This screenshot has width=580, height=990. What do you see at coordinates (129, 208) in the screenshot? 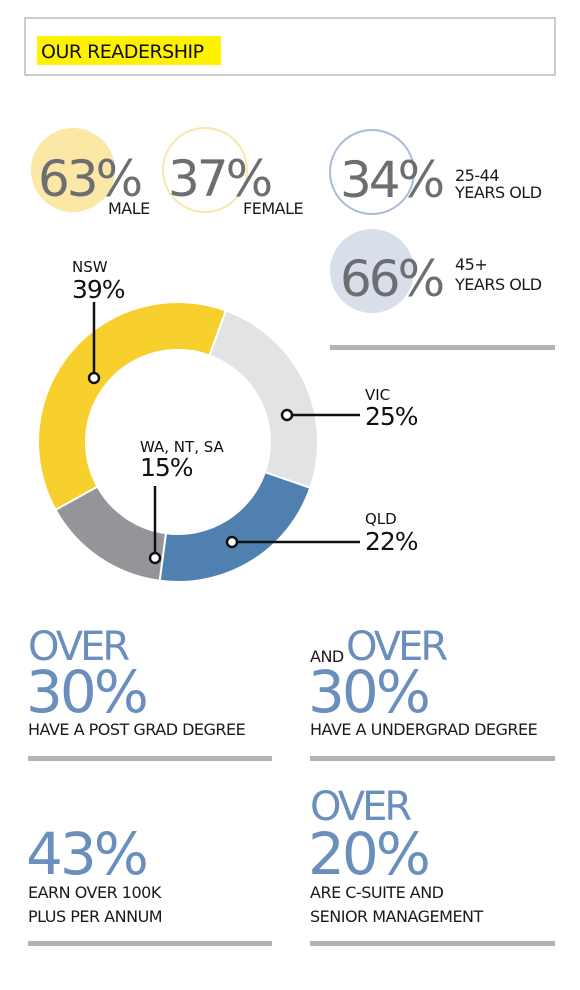
I see `male-label: MALE` at bounding box center [129, 208].